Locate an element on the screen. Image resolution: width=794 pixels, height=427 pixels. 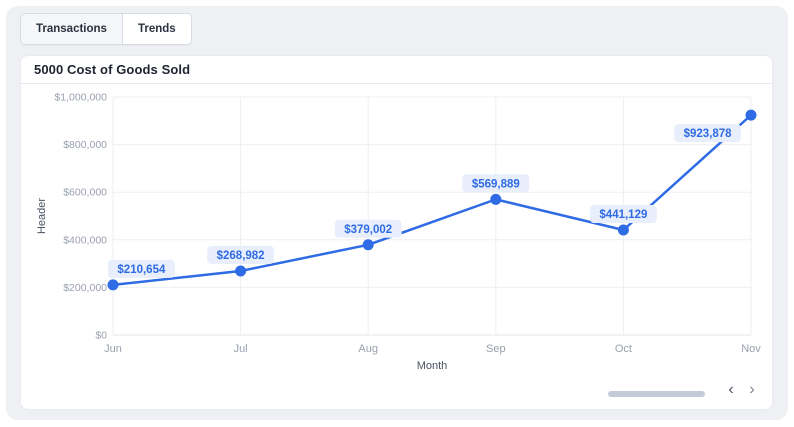
x-axis-tick-label: Aug is located at coordinates (368, 349).